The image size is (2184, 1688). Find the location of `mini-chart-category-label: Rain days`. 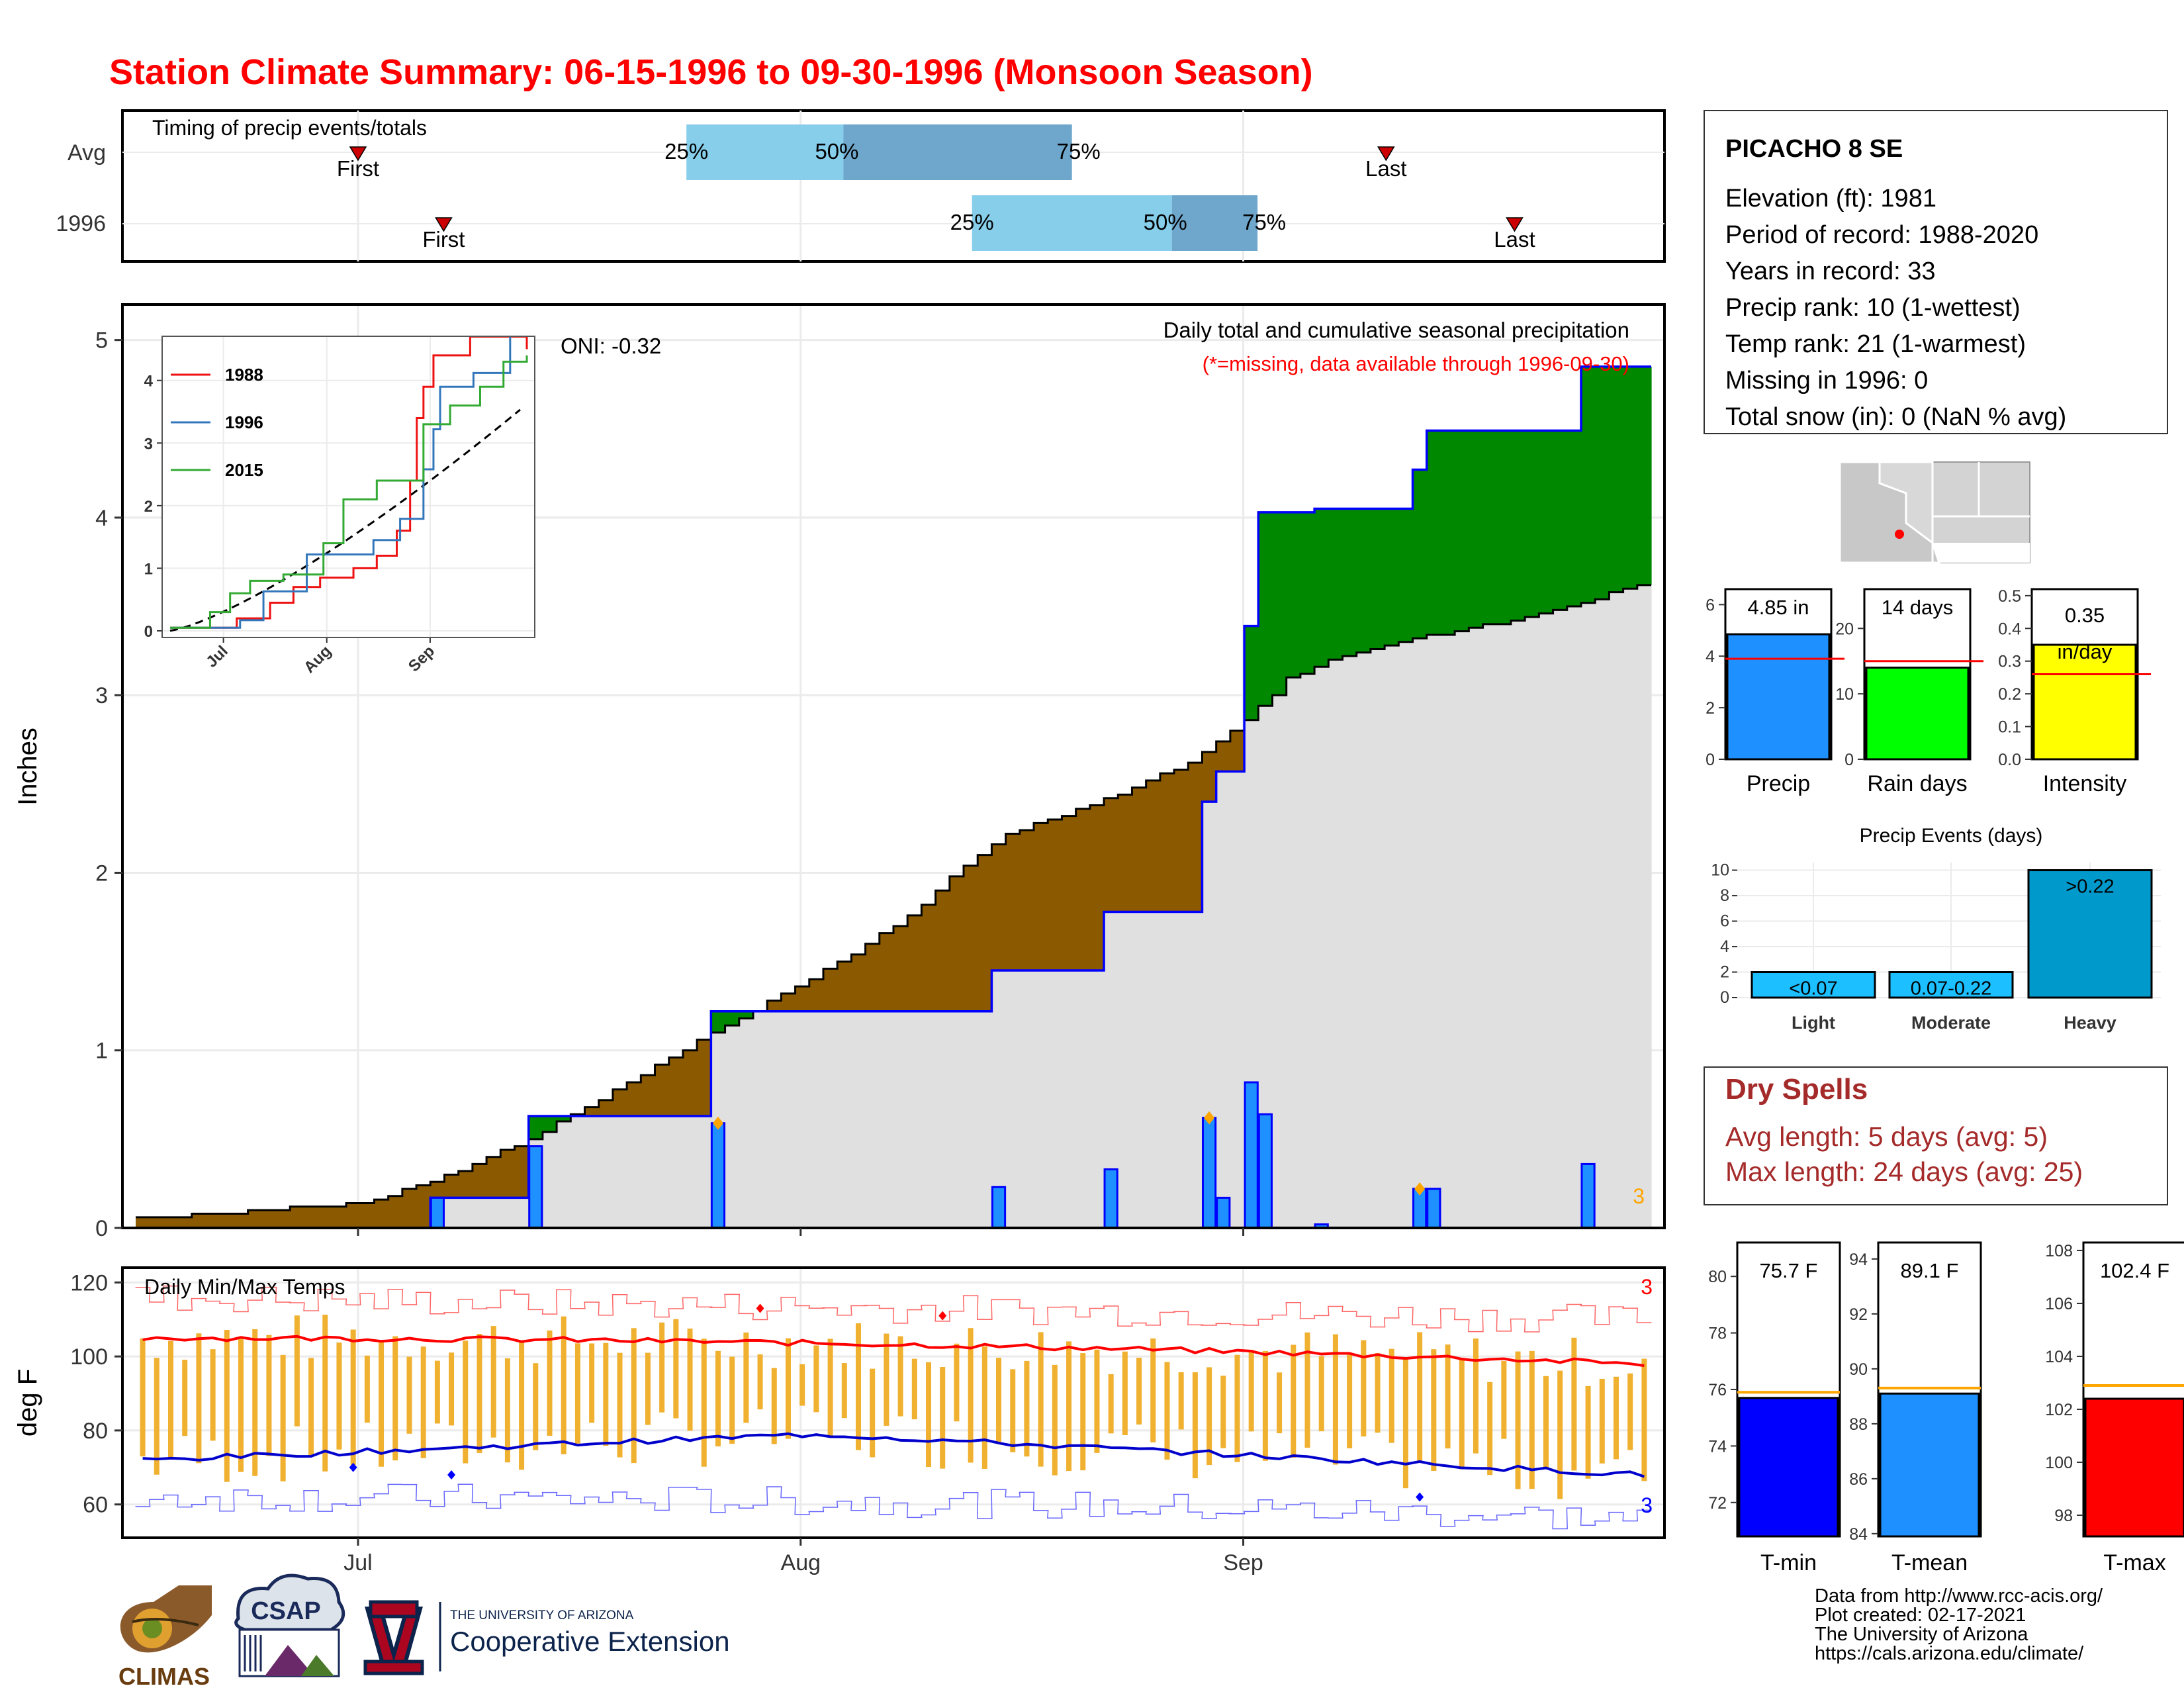

mini-chart-category-label: Rain days is located at coordinates (1917, 783).